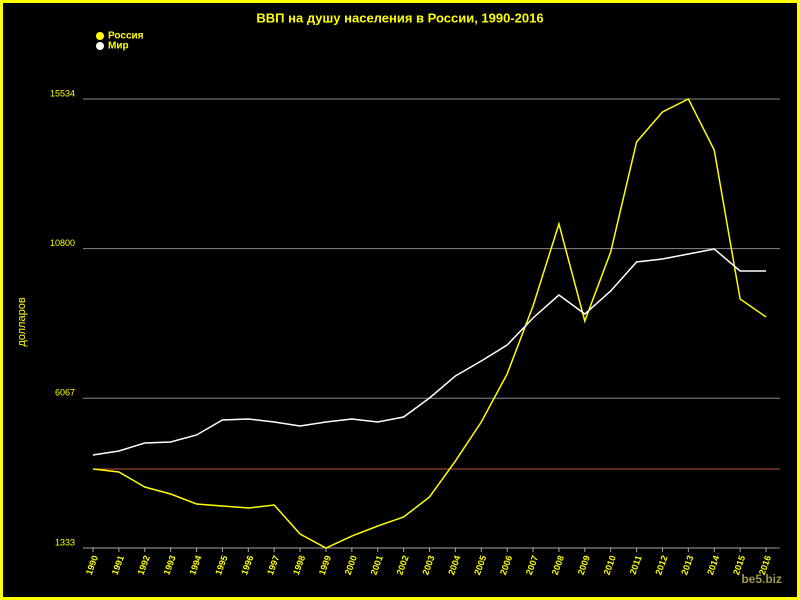  What do you see at coordinates (62, 93) in the screenshot?
I see `y-tick-label: 15534` at bounding box center [62, 93].